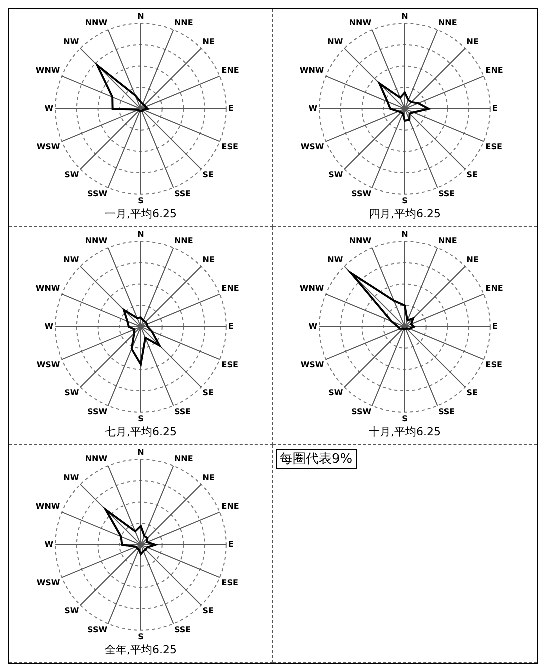 This screenshot has height=672, width=545. What do you see at coordinates (405, 213) in the screenshot?
I see `text: 四月,平均6.25` at bounding box center [405, 213].